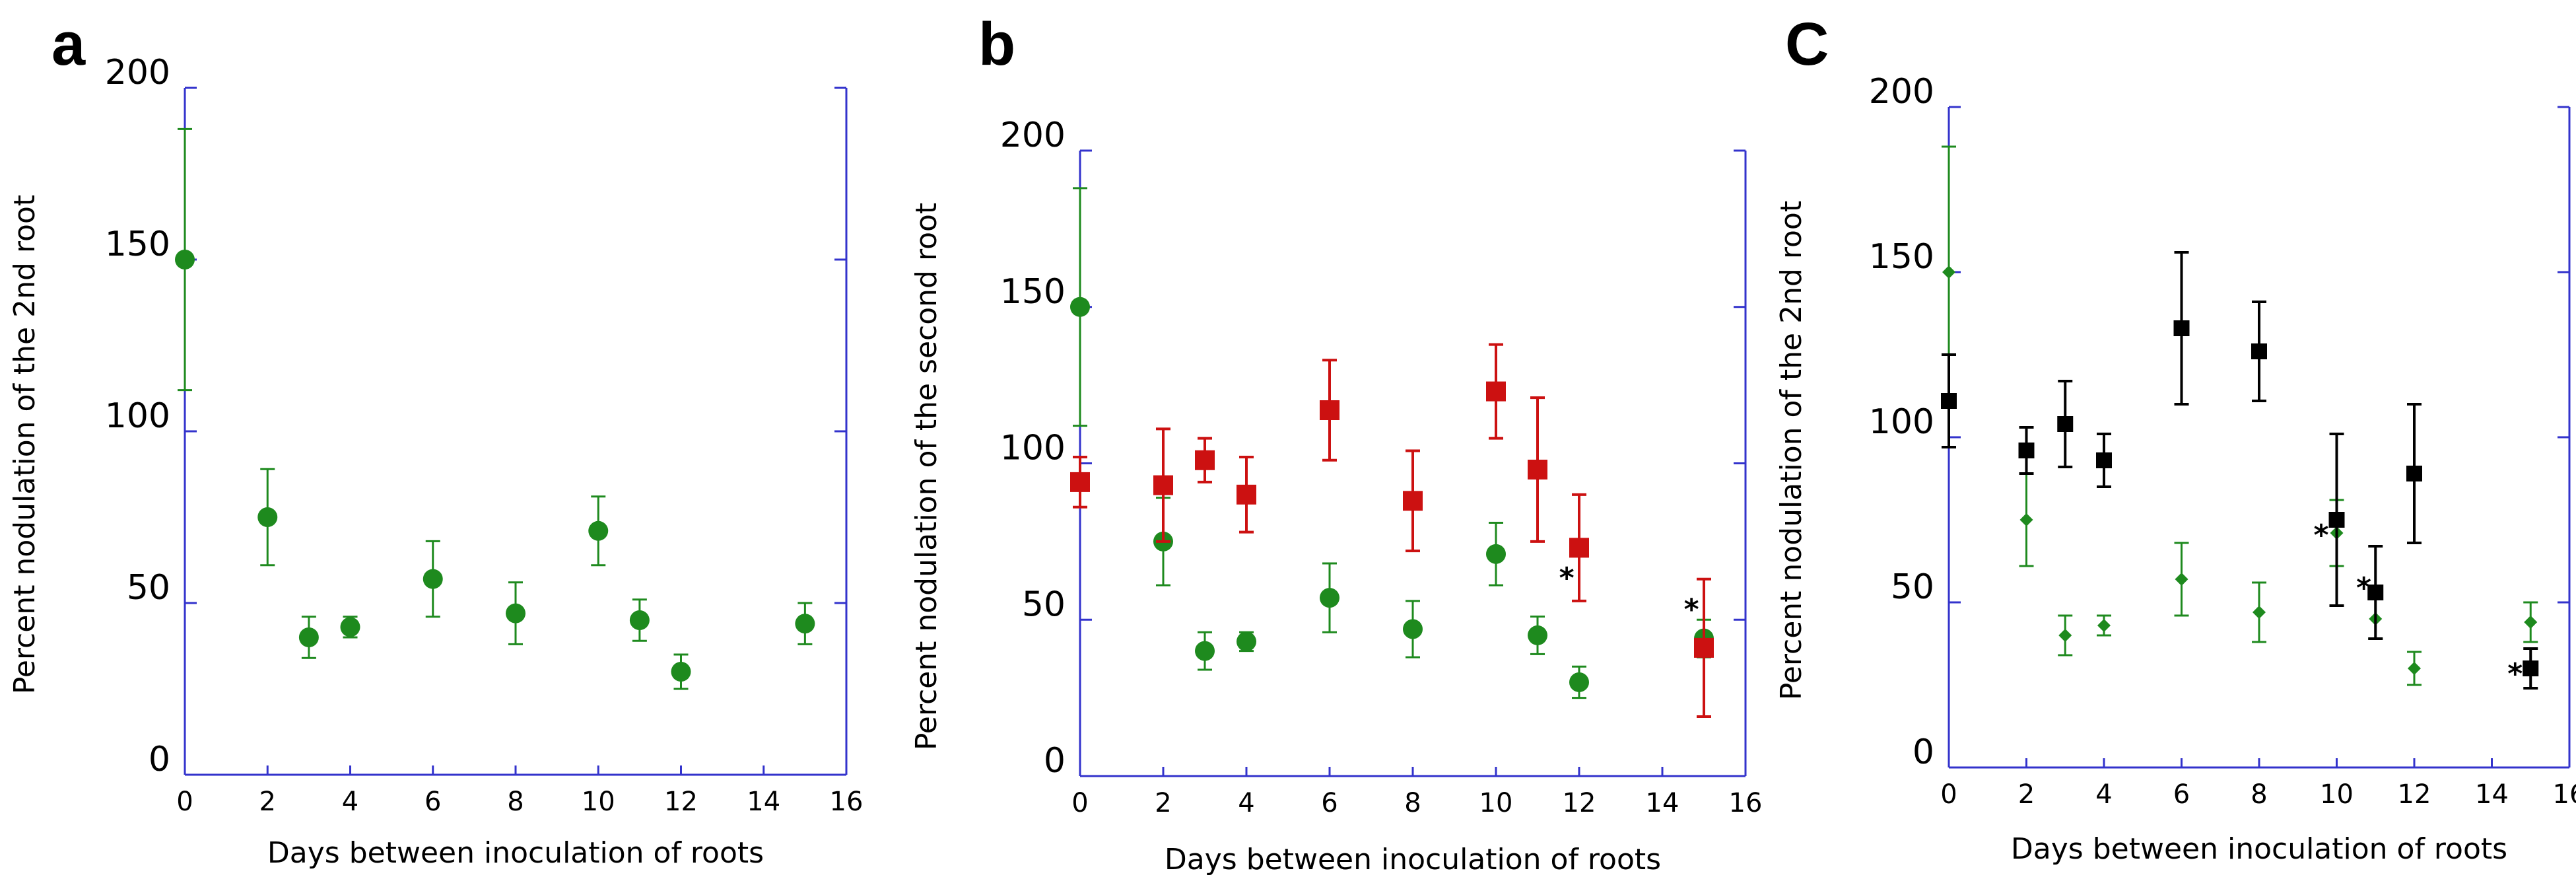  Describe the element at coordinates (2240, 470) in the screenshot. I see `series-black` at that location.